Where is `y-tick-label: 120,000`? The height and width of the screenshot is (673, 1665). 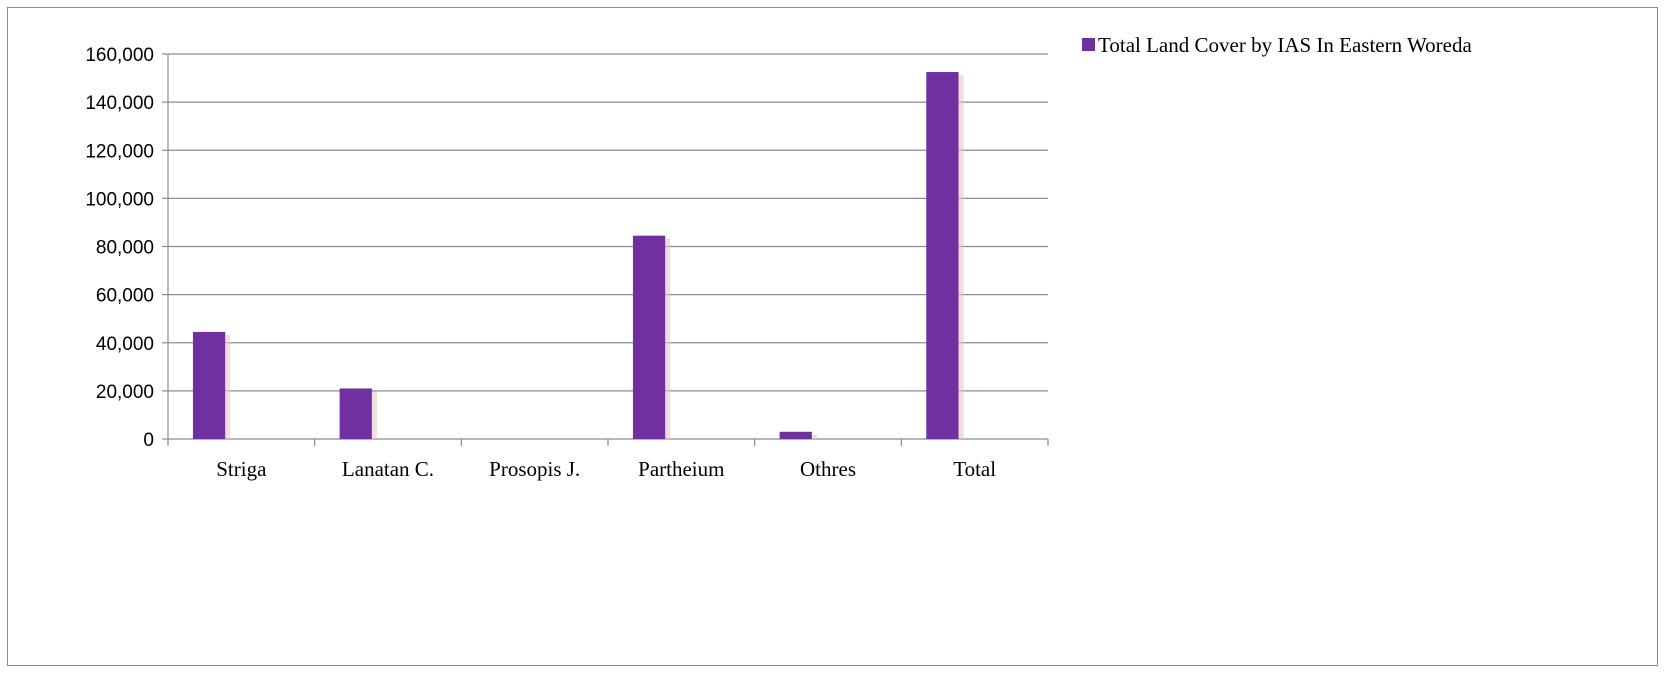
y-tick-label: 120,000 is located at coordinates (119, 151).